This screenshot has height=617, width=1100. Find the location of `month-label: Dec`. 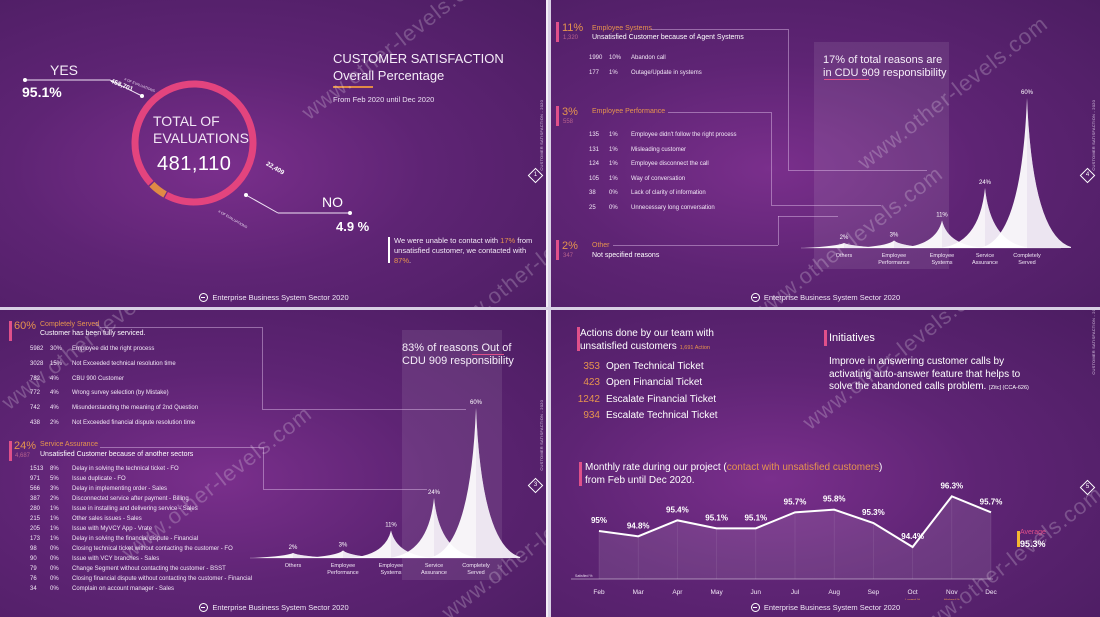

month-label: Dec is located at coordinates (991, 592).